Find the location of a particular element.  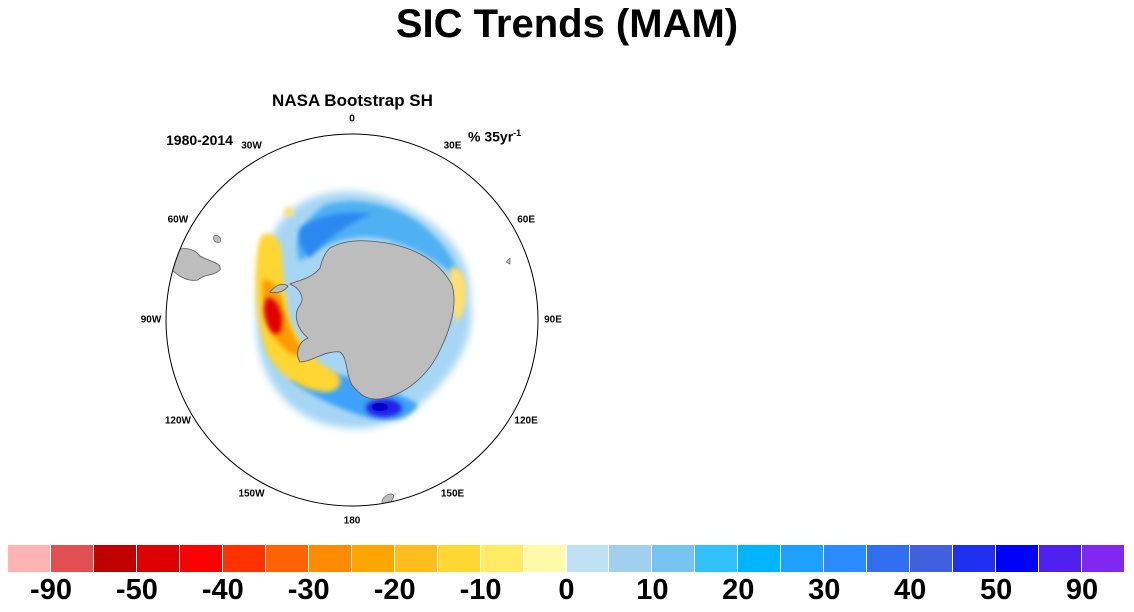

panel-title: NASA Bootstrap SH is located at coordinates (352, 100).